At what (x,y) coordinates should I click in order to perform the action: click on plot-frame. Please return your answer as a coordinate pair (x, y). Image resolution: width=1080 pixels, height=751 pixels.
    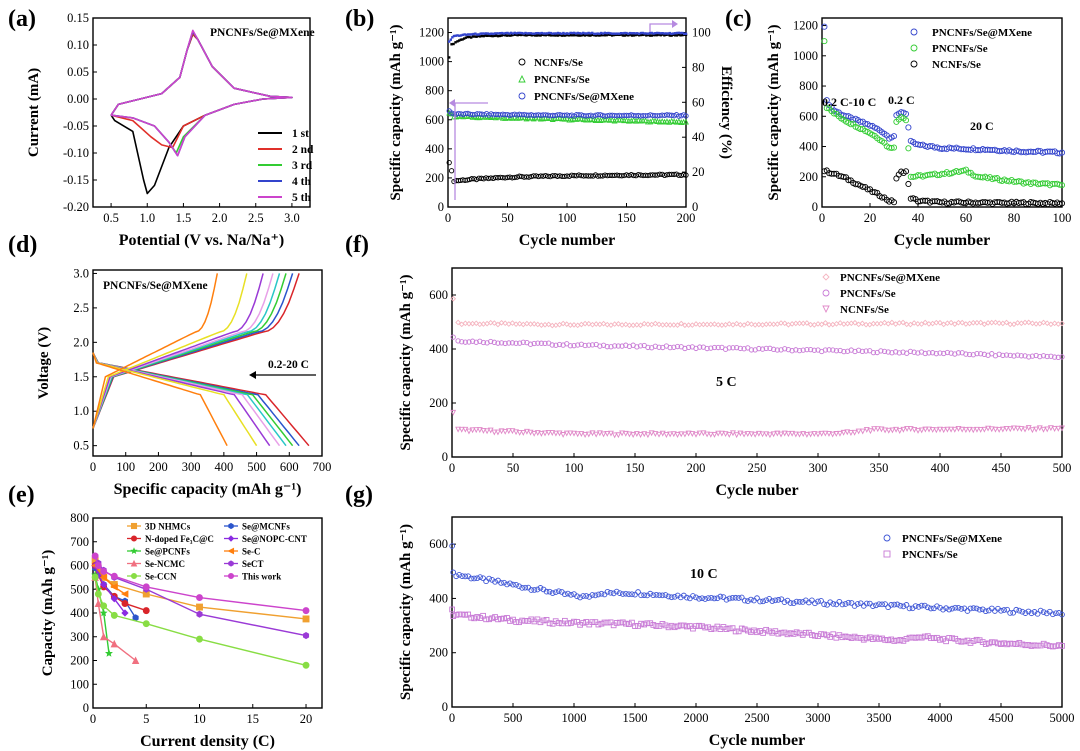
    Looking at the image, I should click on (757, 362).